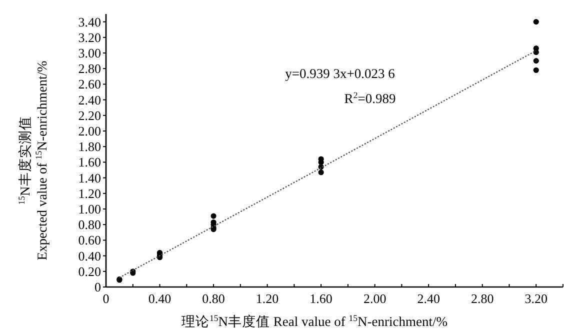 This screenshot has height=332, width=584. I want to click on y-tick-label: 1.20, so click(89, 193).